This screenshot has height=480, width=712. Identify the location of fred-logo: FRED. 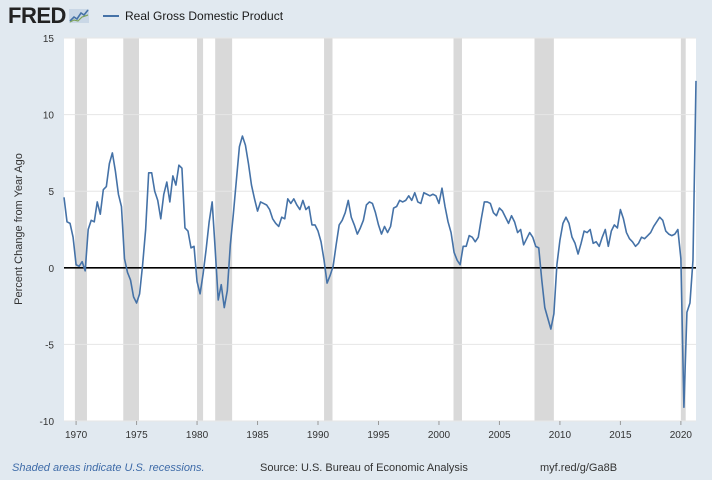
(48, 15).